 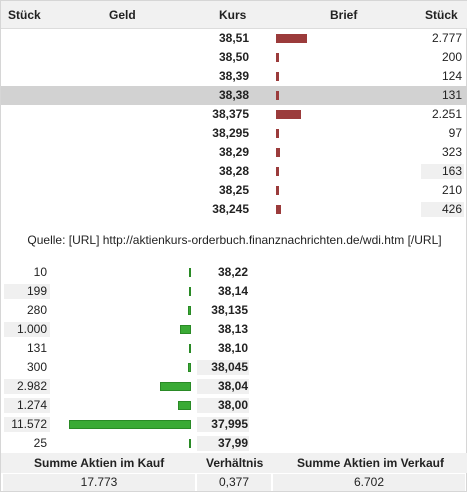 I want to click on header-qty-right: Stück, so click(x=441, y=15).